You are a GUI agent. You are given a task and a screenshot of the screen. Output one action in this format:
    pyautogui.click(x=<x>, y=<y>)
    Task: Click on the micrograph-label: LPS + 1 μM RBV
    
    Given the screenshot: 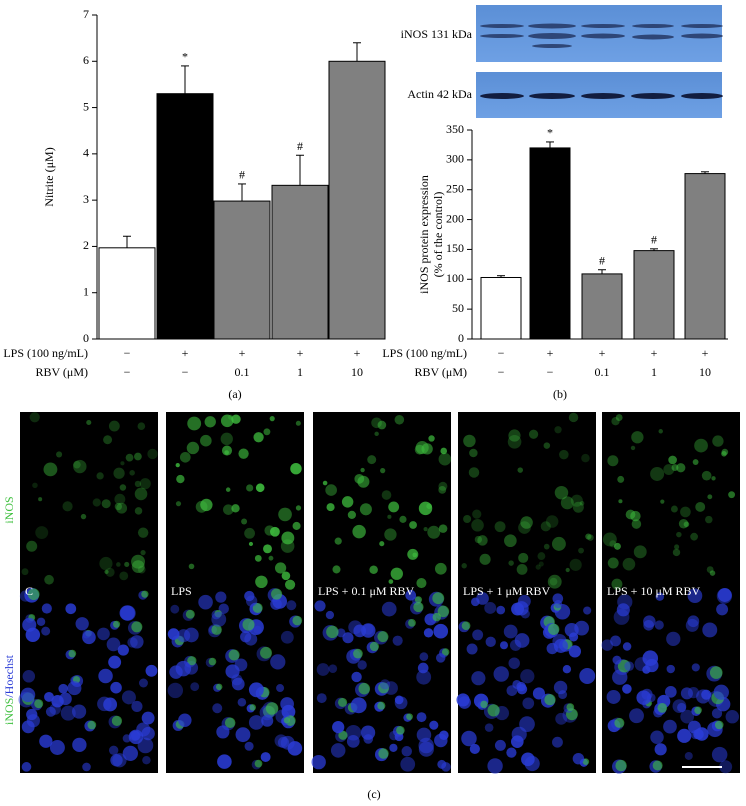 What is the action you would take?
    pyautogui.click(x=507, y=591)
    